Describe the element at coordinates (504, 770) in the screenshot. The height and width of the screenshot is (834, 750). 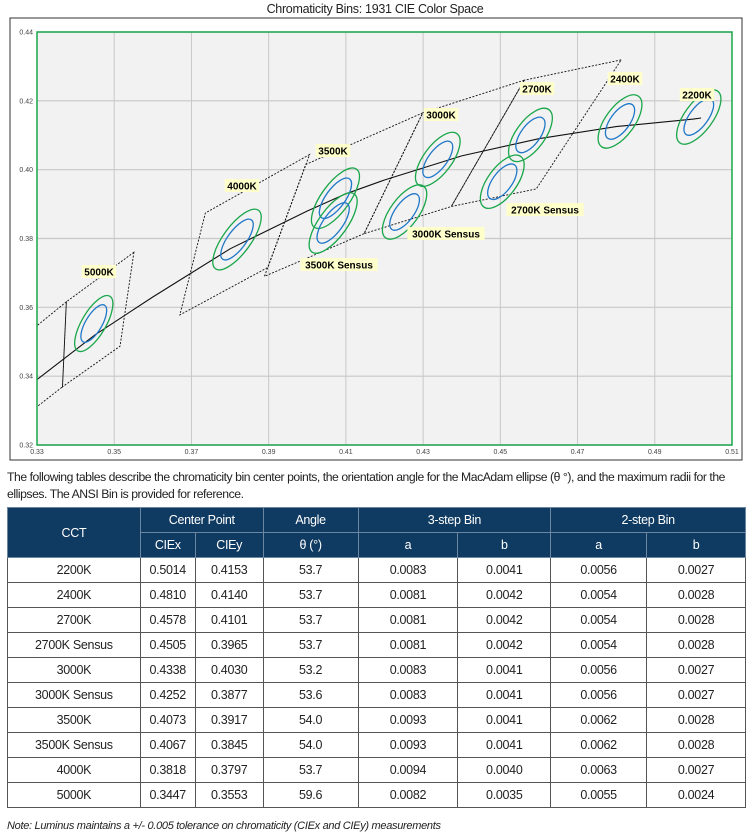
I see `table-cell: 0.0040` at that location.